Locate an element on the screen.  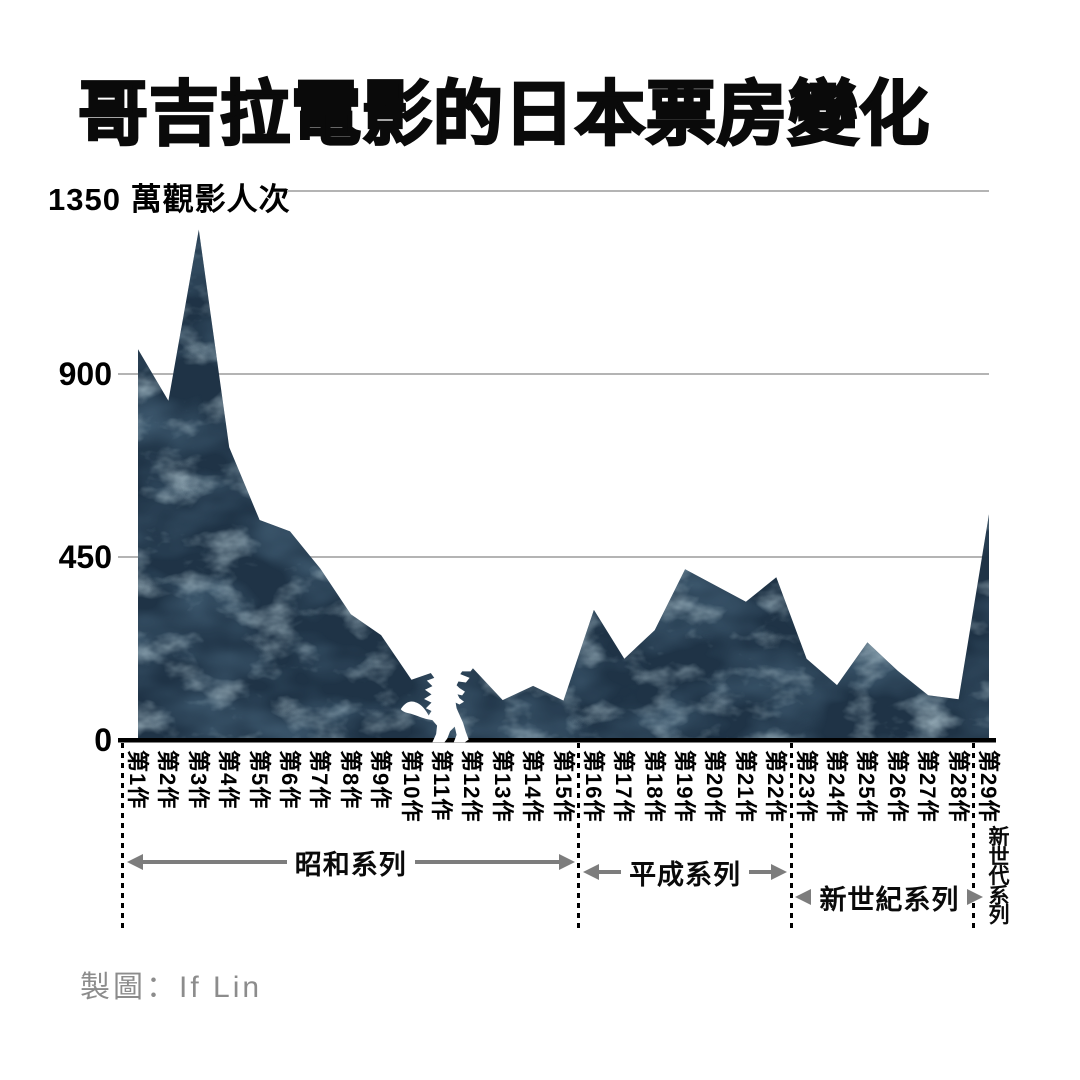
x-axis-label: 第1作 is located at coordinates (137, 780).